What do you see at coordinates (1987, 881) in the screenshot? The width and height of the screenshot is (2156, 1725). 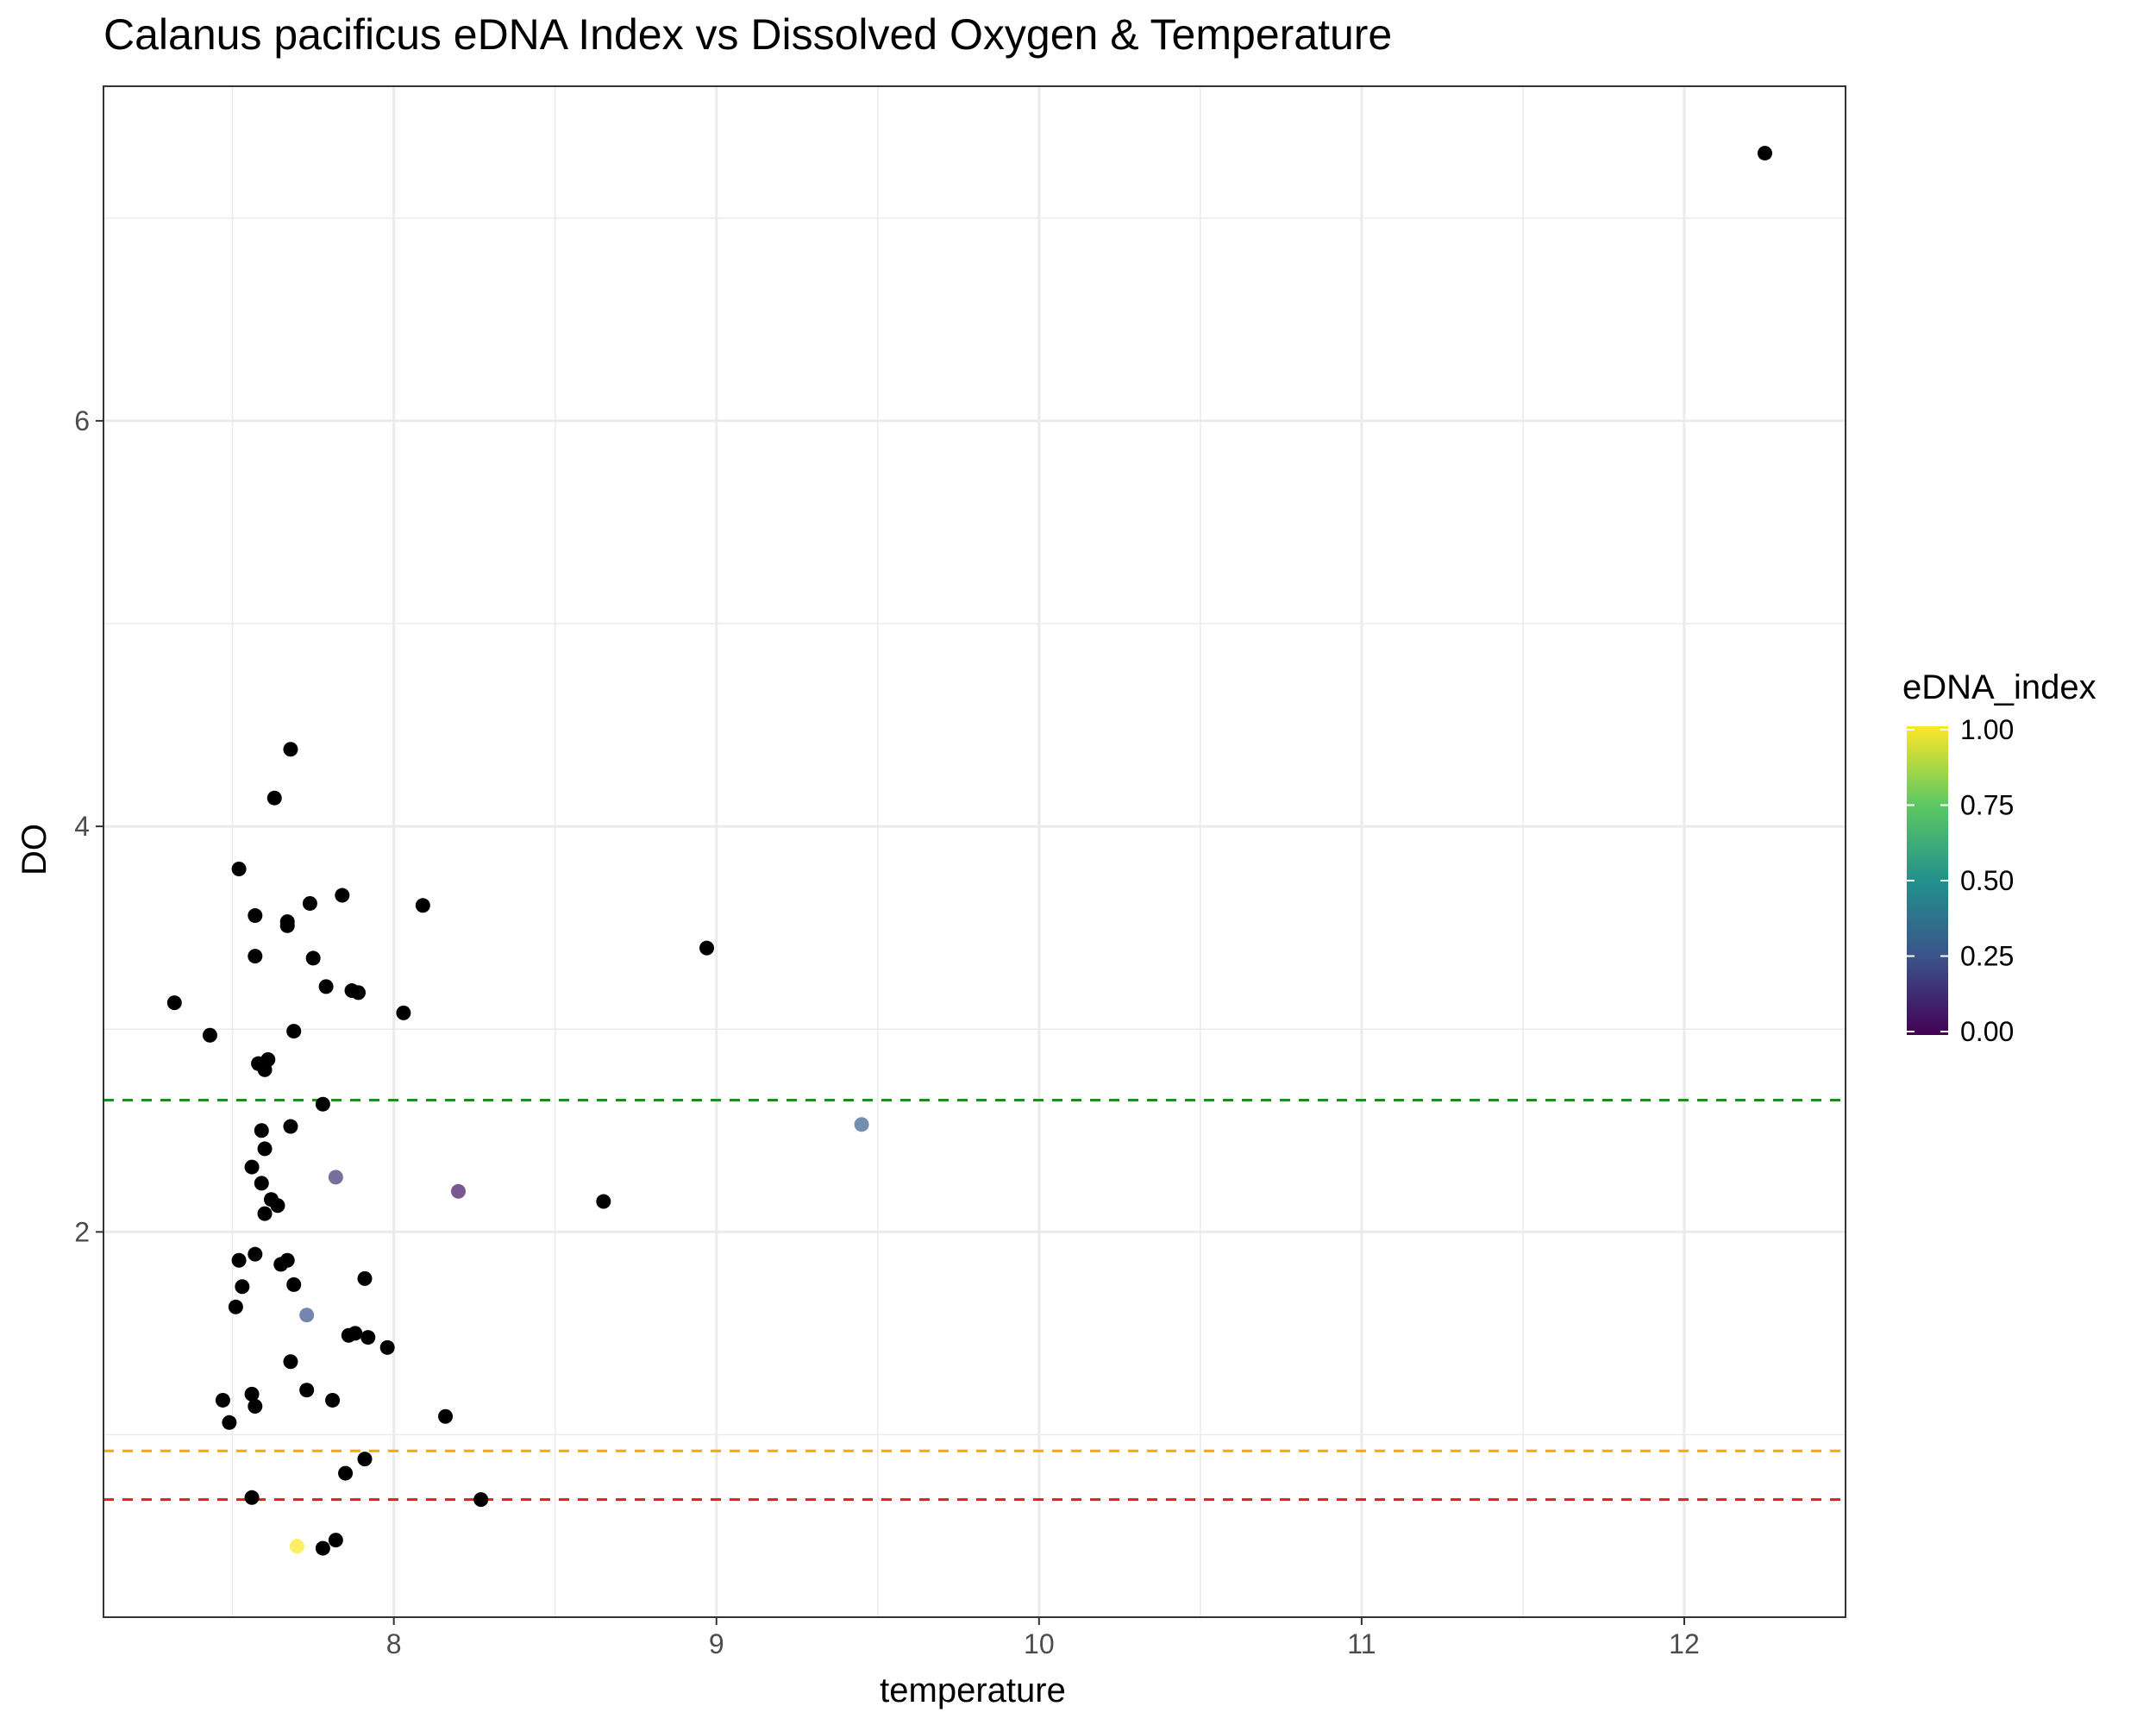 I see `colorbar-tick-label: 0.50` at bounding box center [1987, 881].